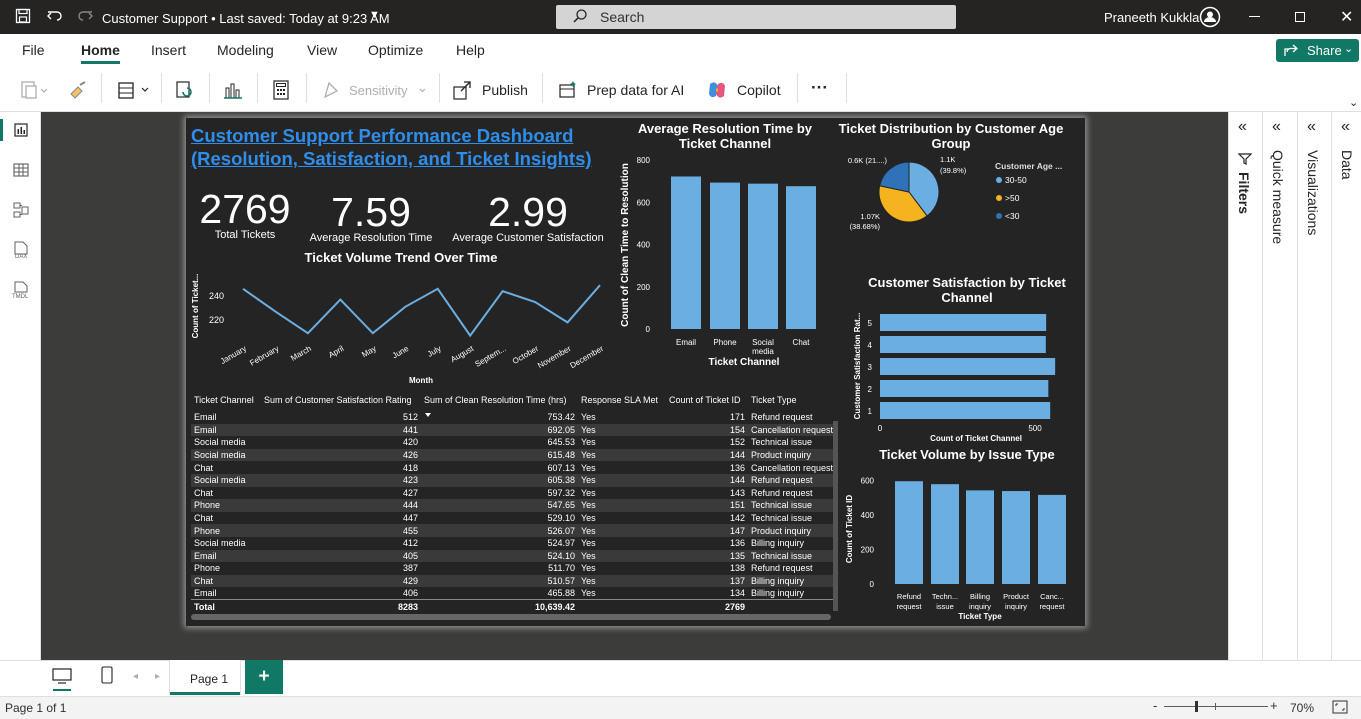 This screenshot has width=1361, height=719. What do you see at coordinates (707, 400) in the screenshot?
I see `table-header-cell: Count of Ticket ID` at bounding box center [707, 400].